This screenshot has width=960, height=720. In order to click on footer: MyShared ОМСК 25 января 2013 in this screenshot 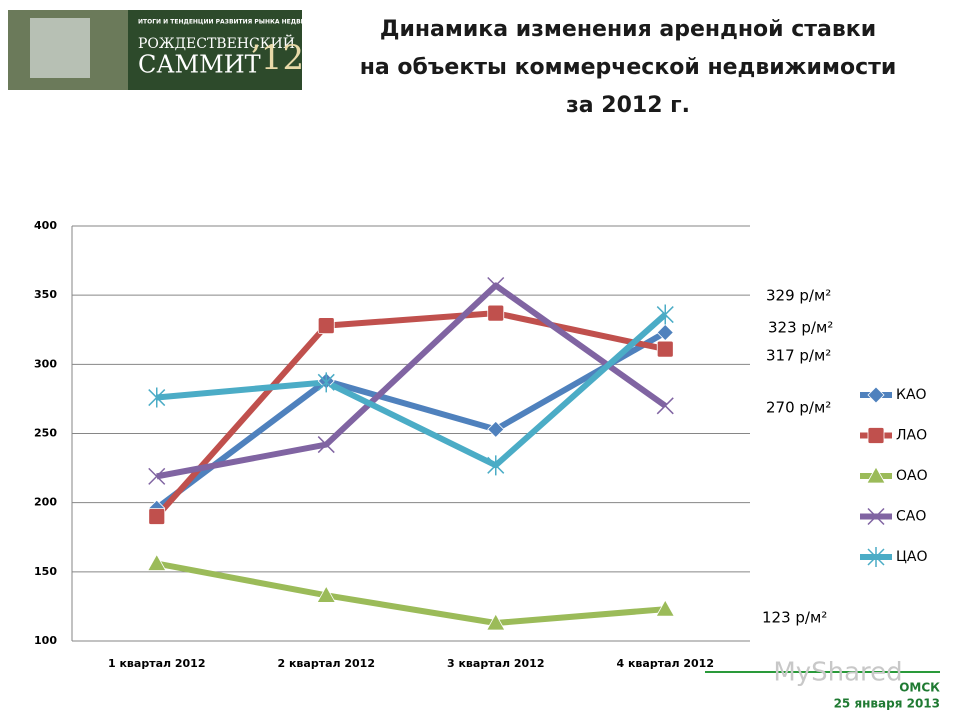, I will do `click(822, 684)`.